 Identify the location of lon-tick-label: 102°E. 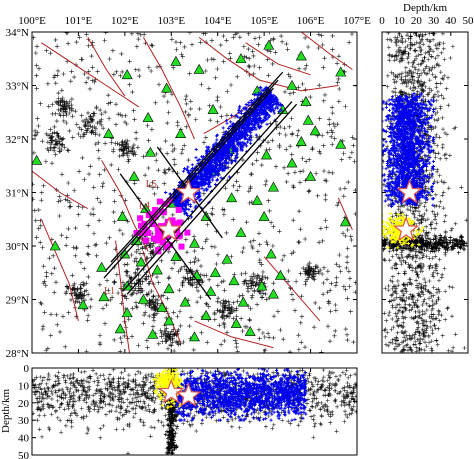
(125, 21).